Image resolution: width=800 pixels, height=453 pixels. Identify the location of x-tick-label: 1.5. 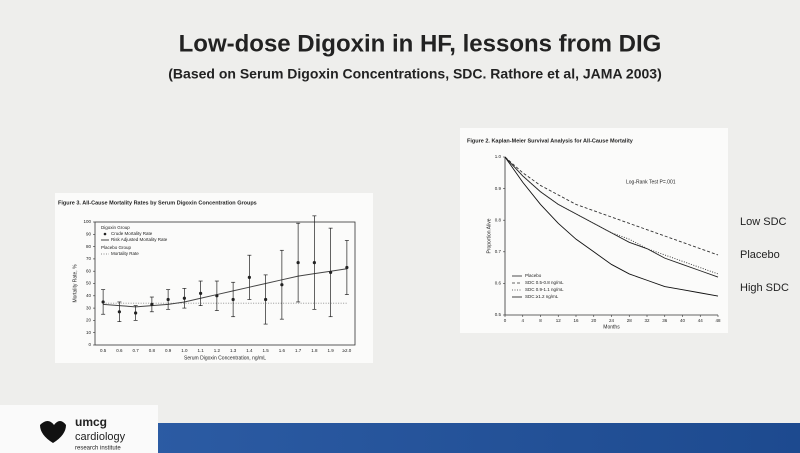
(265, 350).